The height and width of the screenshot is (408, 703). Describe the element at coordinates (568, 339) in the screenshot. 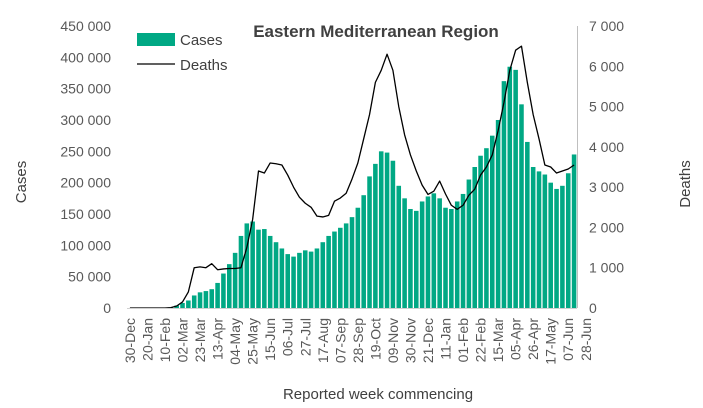

I see `x-tick-label: 07-Jun` at that location.